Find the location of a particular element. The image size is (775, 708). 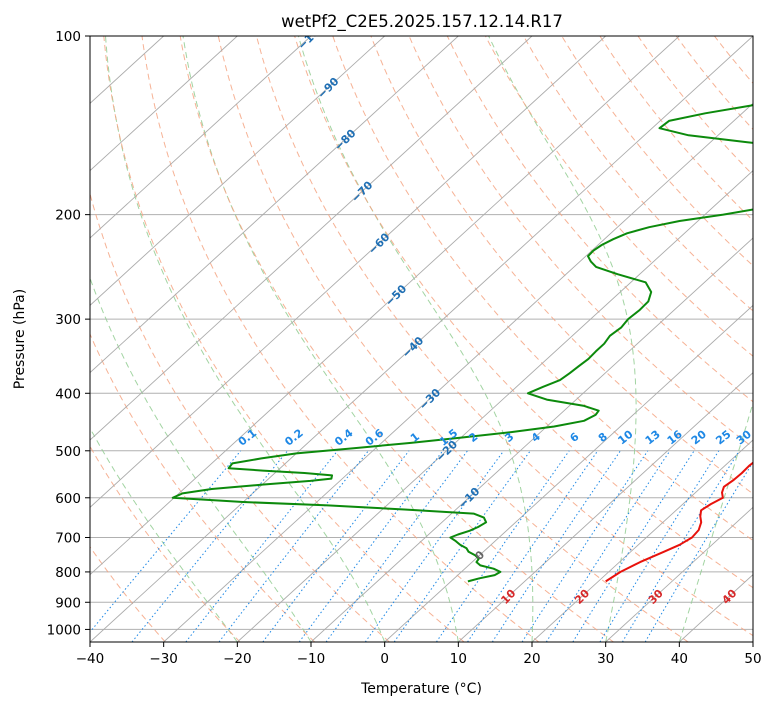

x-tick-label: −40 is located at coordinates (90, 659).